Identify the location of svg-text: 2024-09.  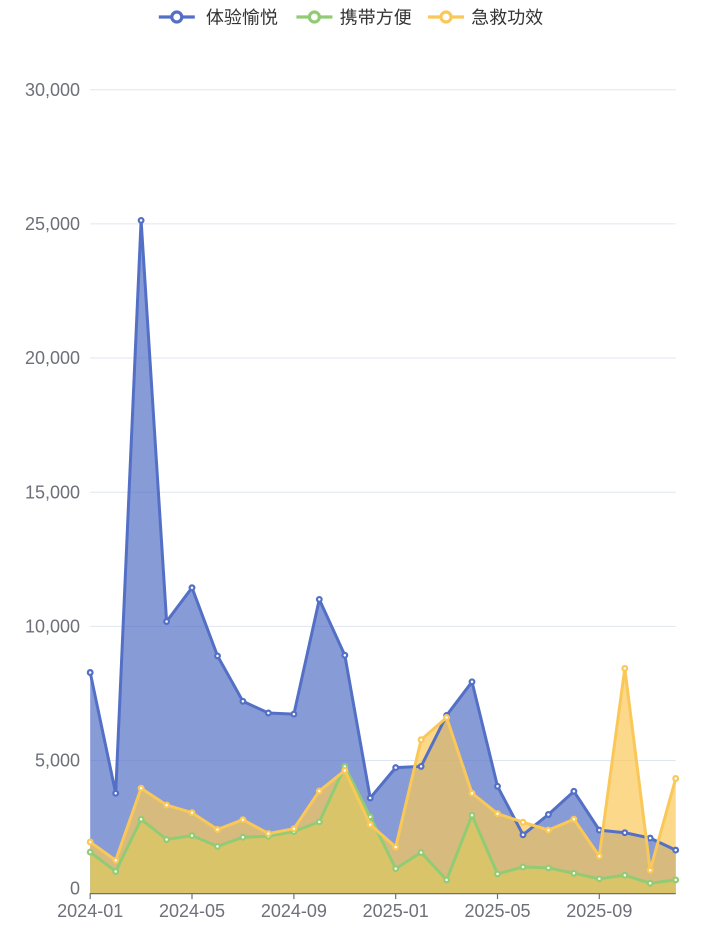
(294, 911).